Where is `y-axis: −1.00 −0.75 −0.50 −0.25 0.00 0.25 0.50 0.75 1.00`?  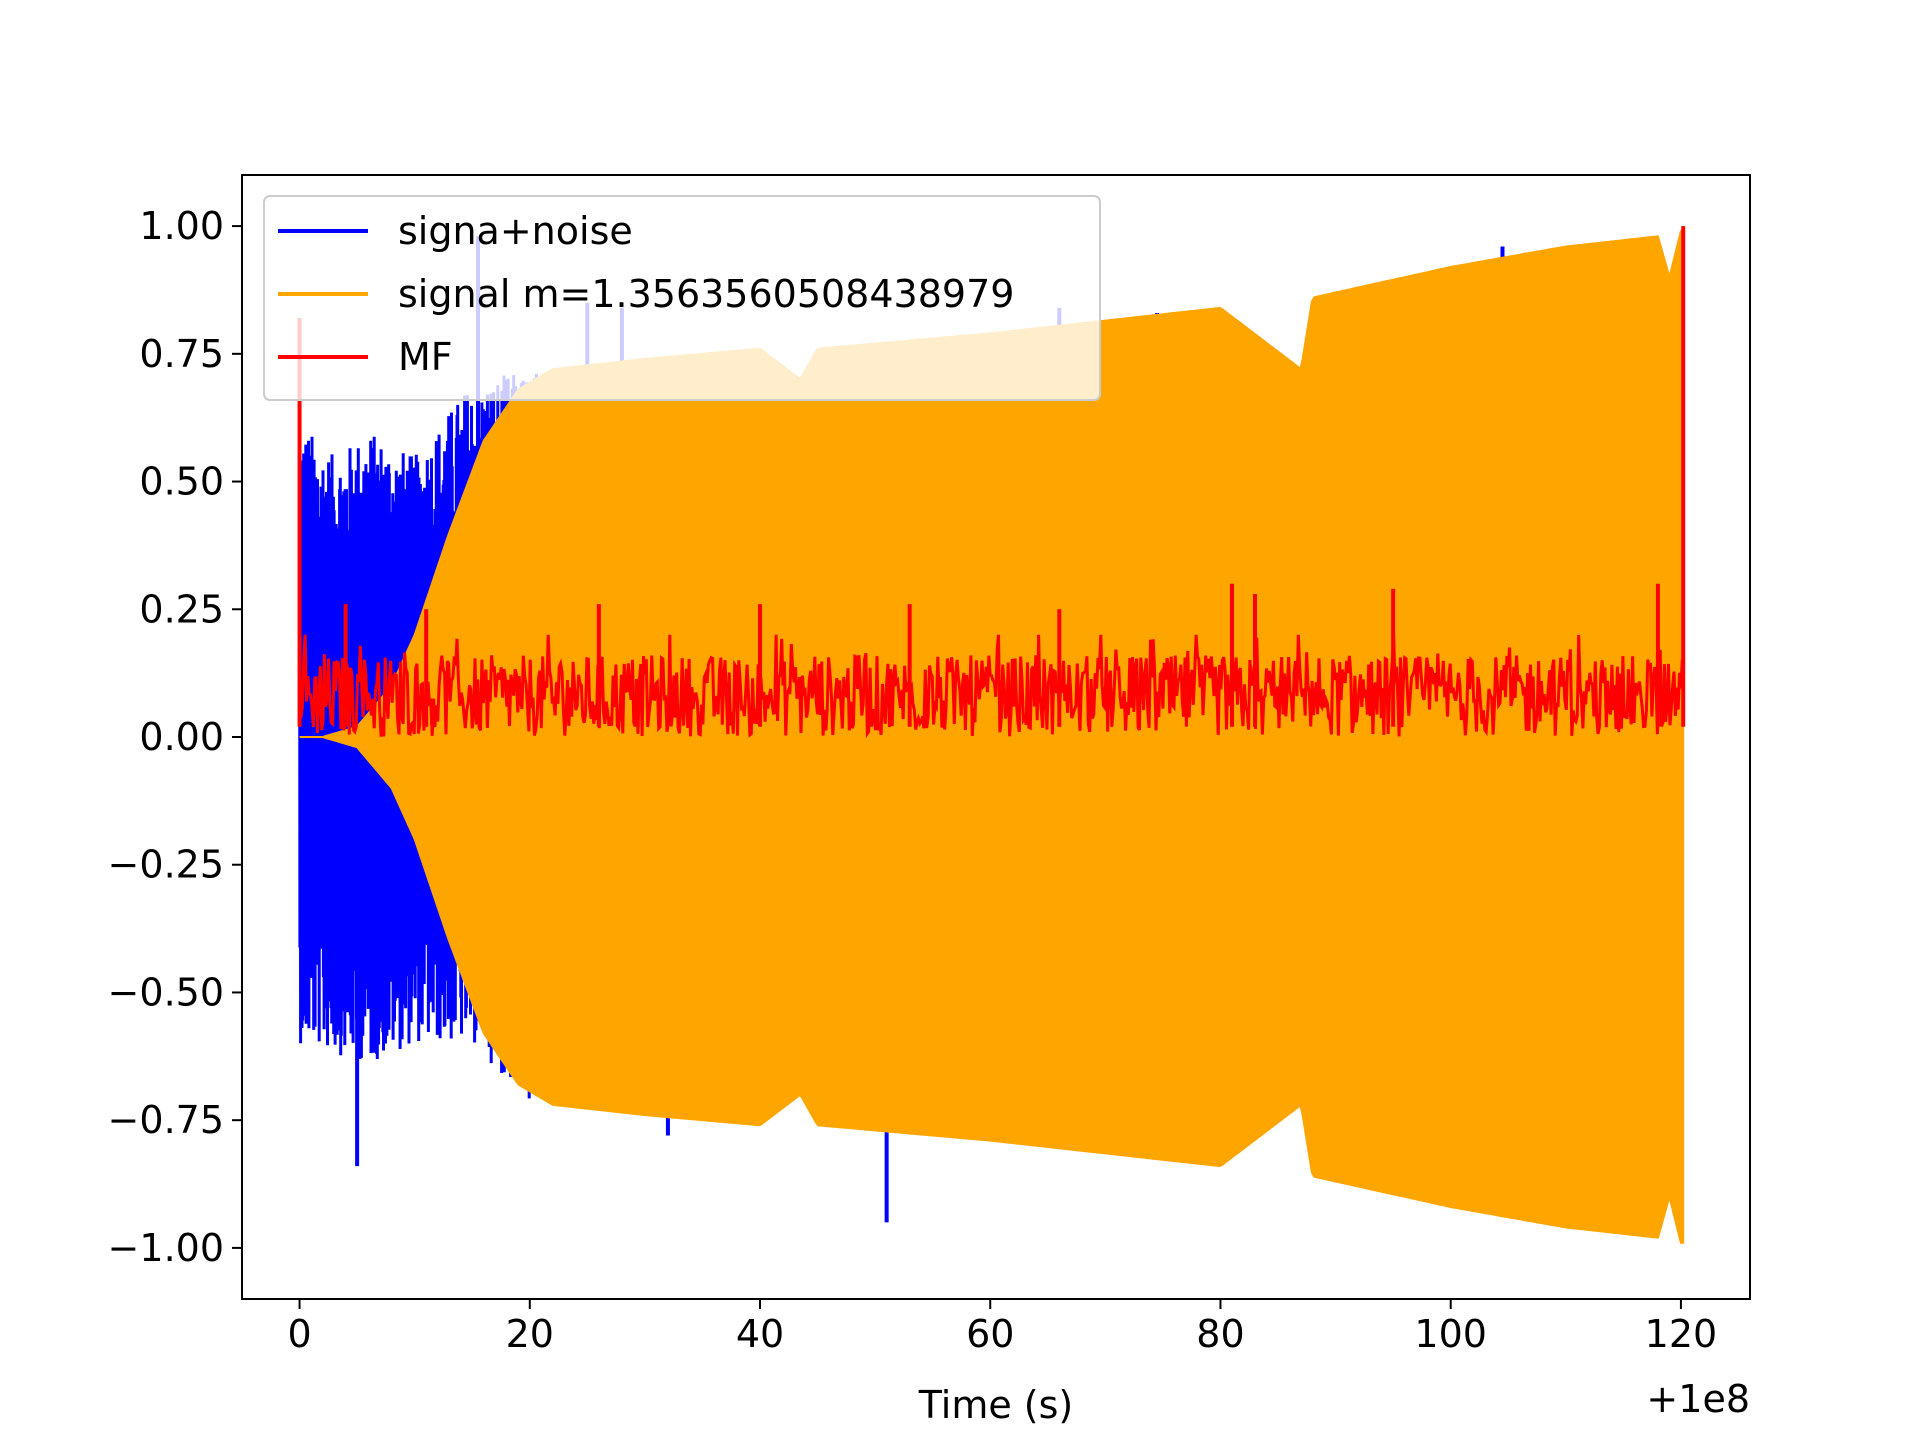
y-axis: −1.00 −0.75 −0.50 −0.25 0.00 0.25 0.50 0.75 1.00 is located at coordinates (175, 737).